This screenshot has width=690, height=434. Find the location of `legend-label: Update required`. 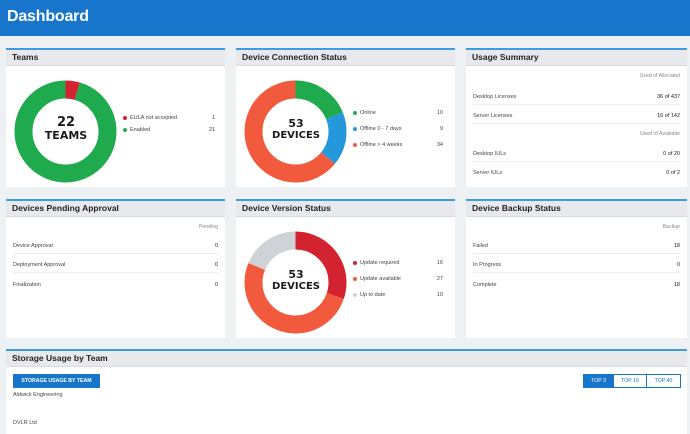

legend-label: Update required is located at coordinates (380, 263).